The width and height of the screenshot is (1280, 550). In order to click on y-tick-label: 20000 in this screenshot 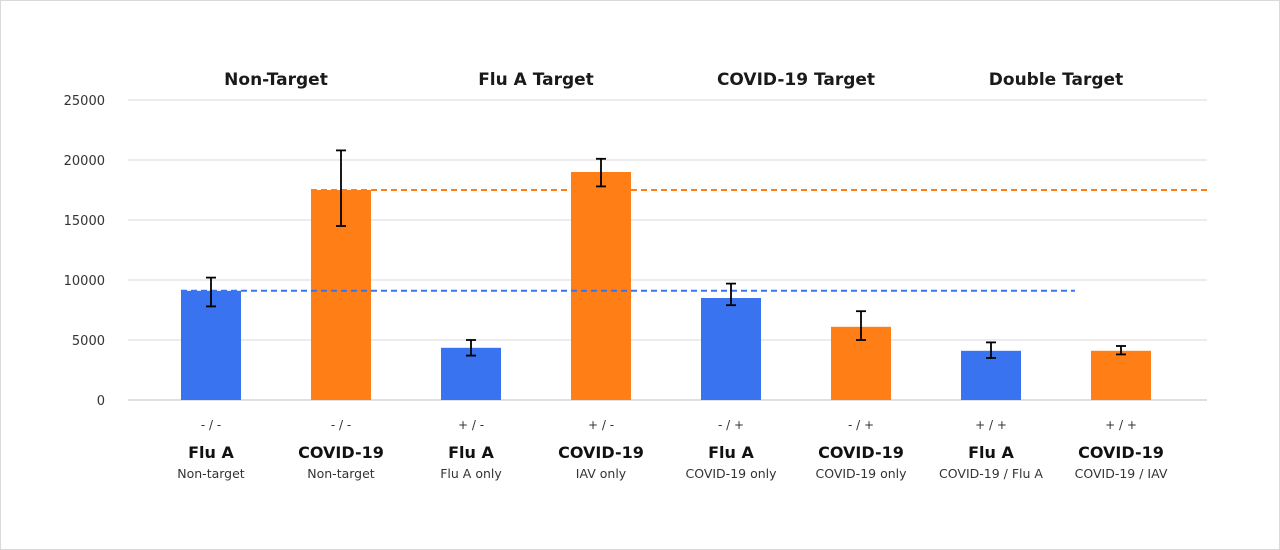, I will do `click(84, 161)`.